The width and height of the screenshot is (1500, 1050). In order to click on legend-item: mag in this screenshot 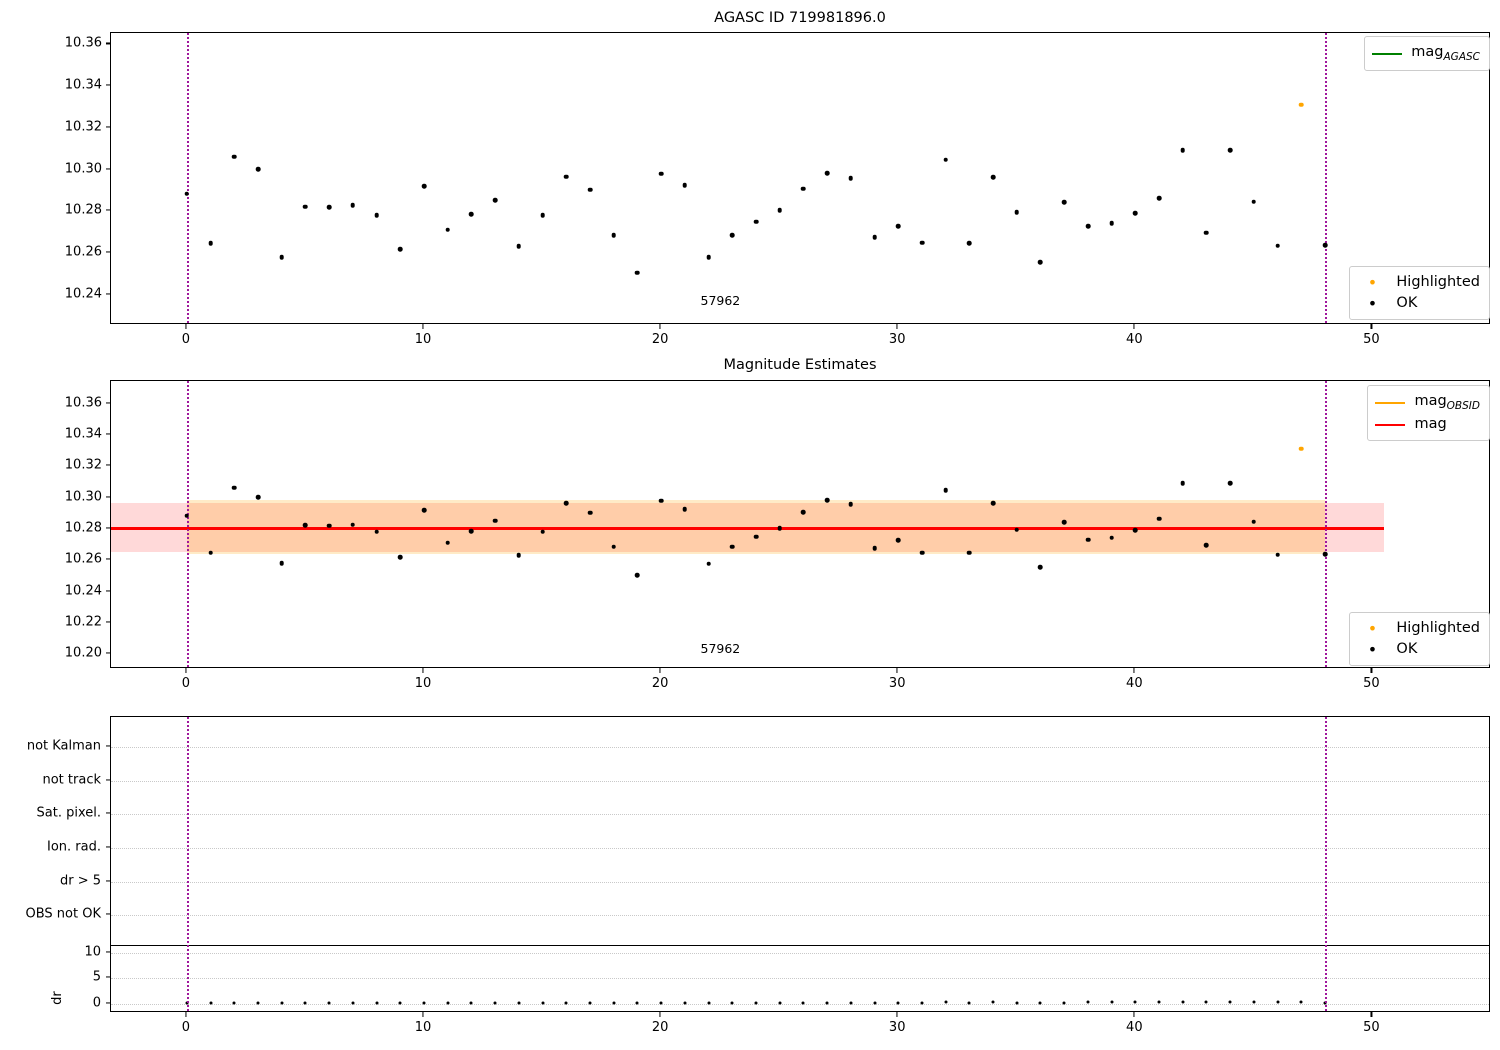, I will do `click(1427, 424)`.